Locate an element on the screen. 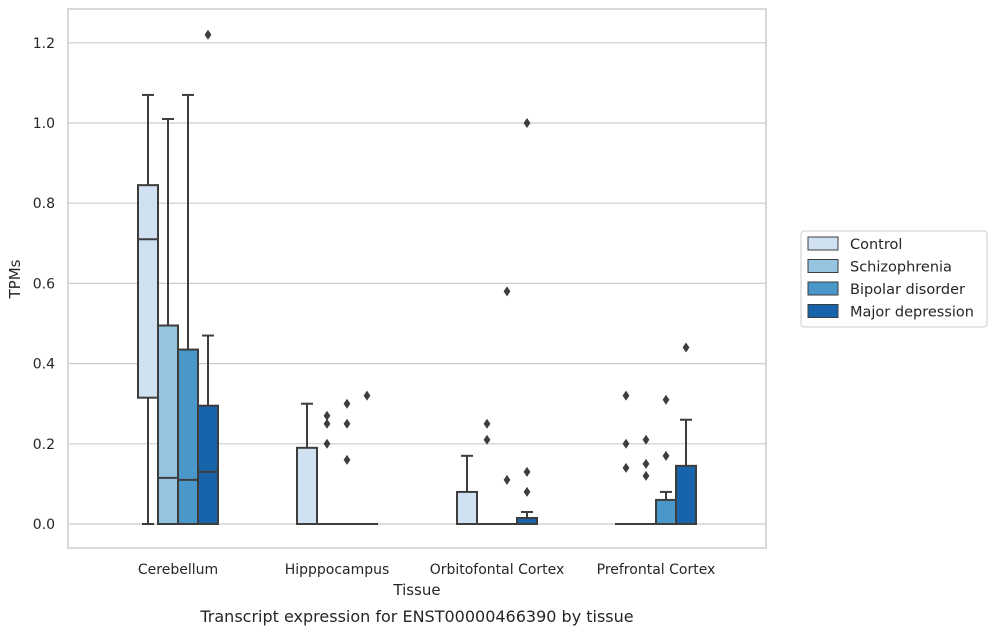 The image size is (997, 634). legend-label: Control is located at coordinates (876, 245).